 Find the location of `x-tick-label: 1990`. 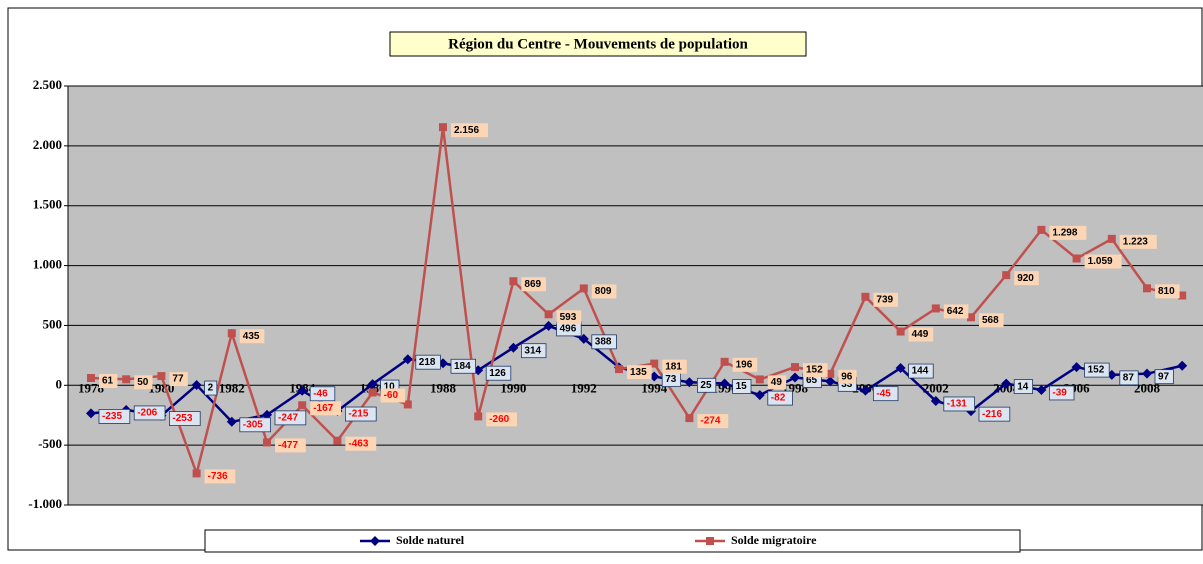

x-tick-label: 1990 is located at coordinates (513, 387).